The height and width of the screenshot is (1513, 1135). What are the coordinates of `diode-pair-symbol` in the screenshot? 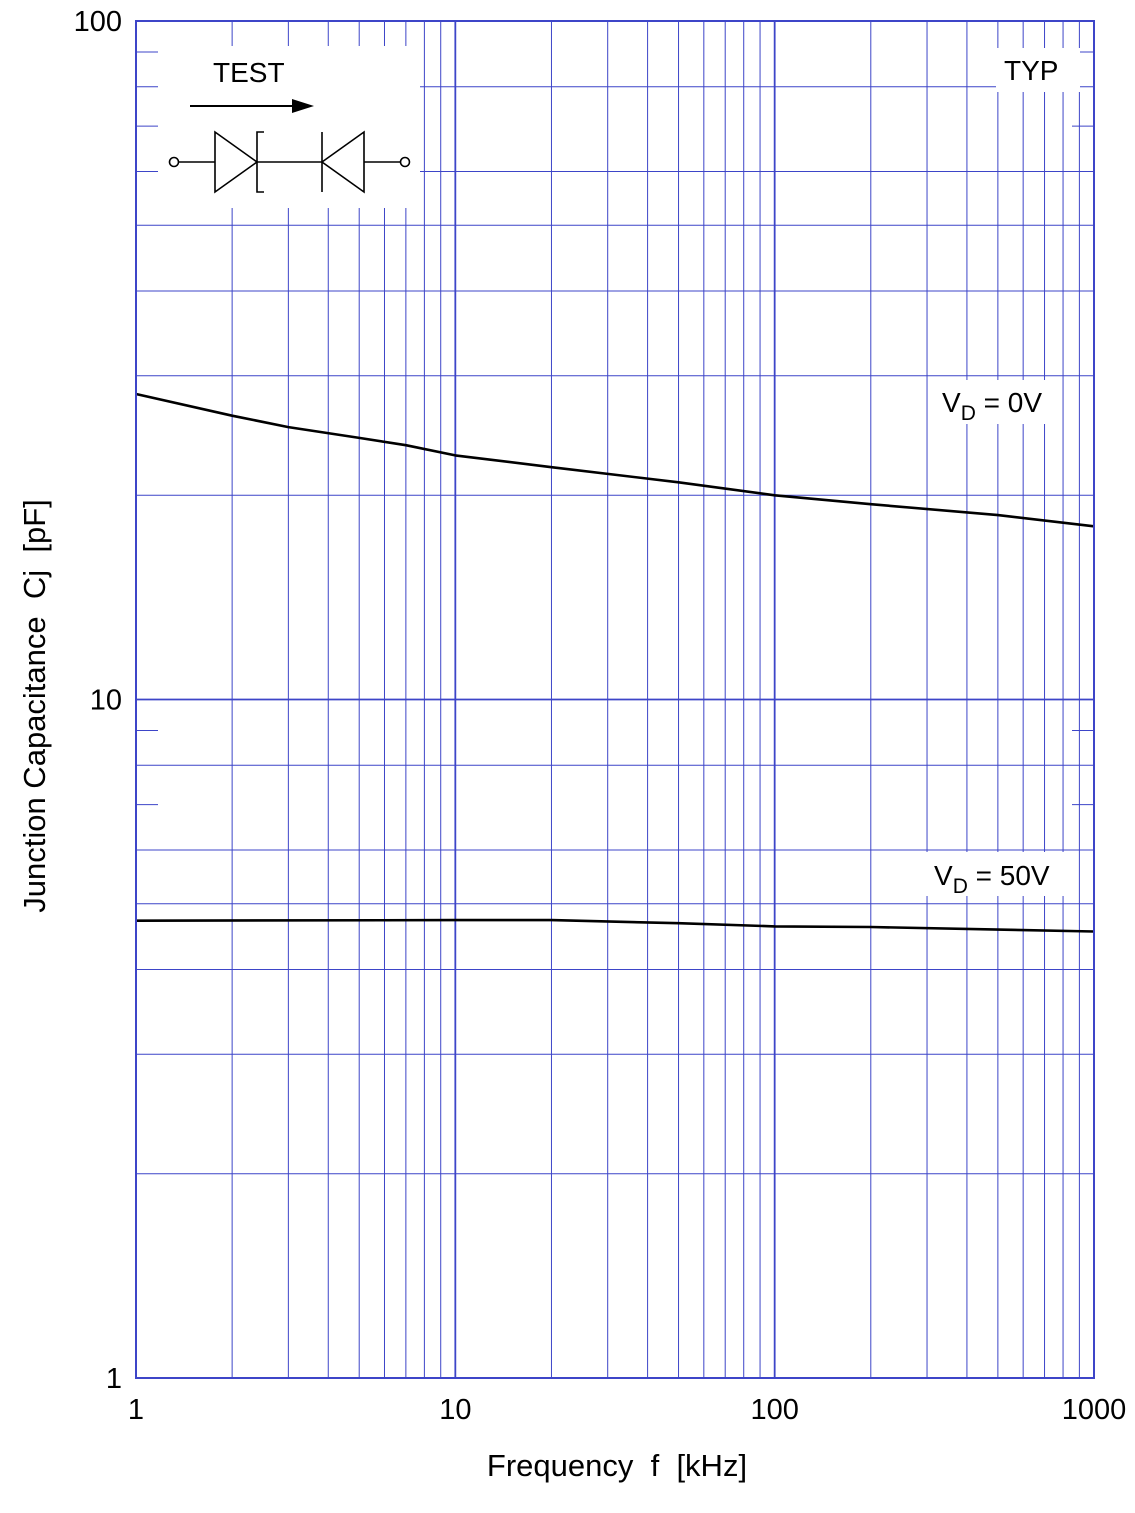 It's located at (289, 162).